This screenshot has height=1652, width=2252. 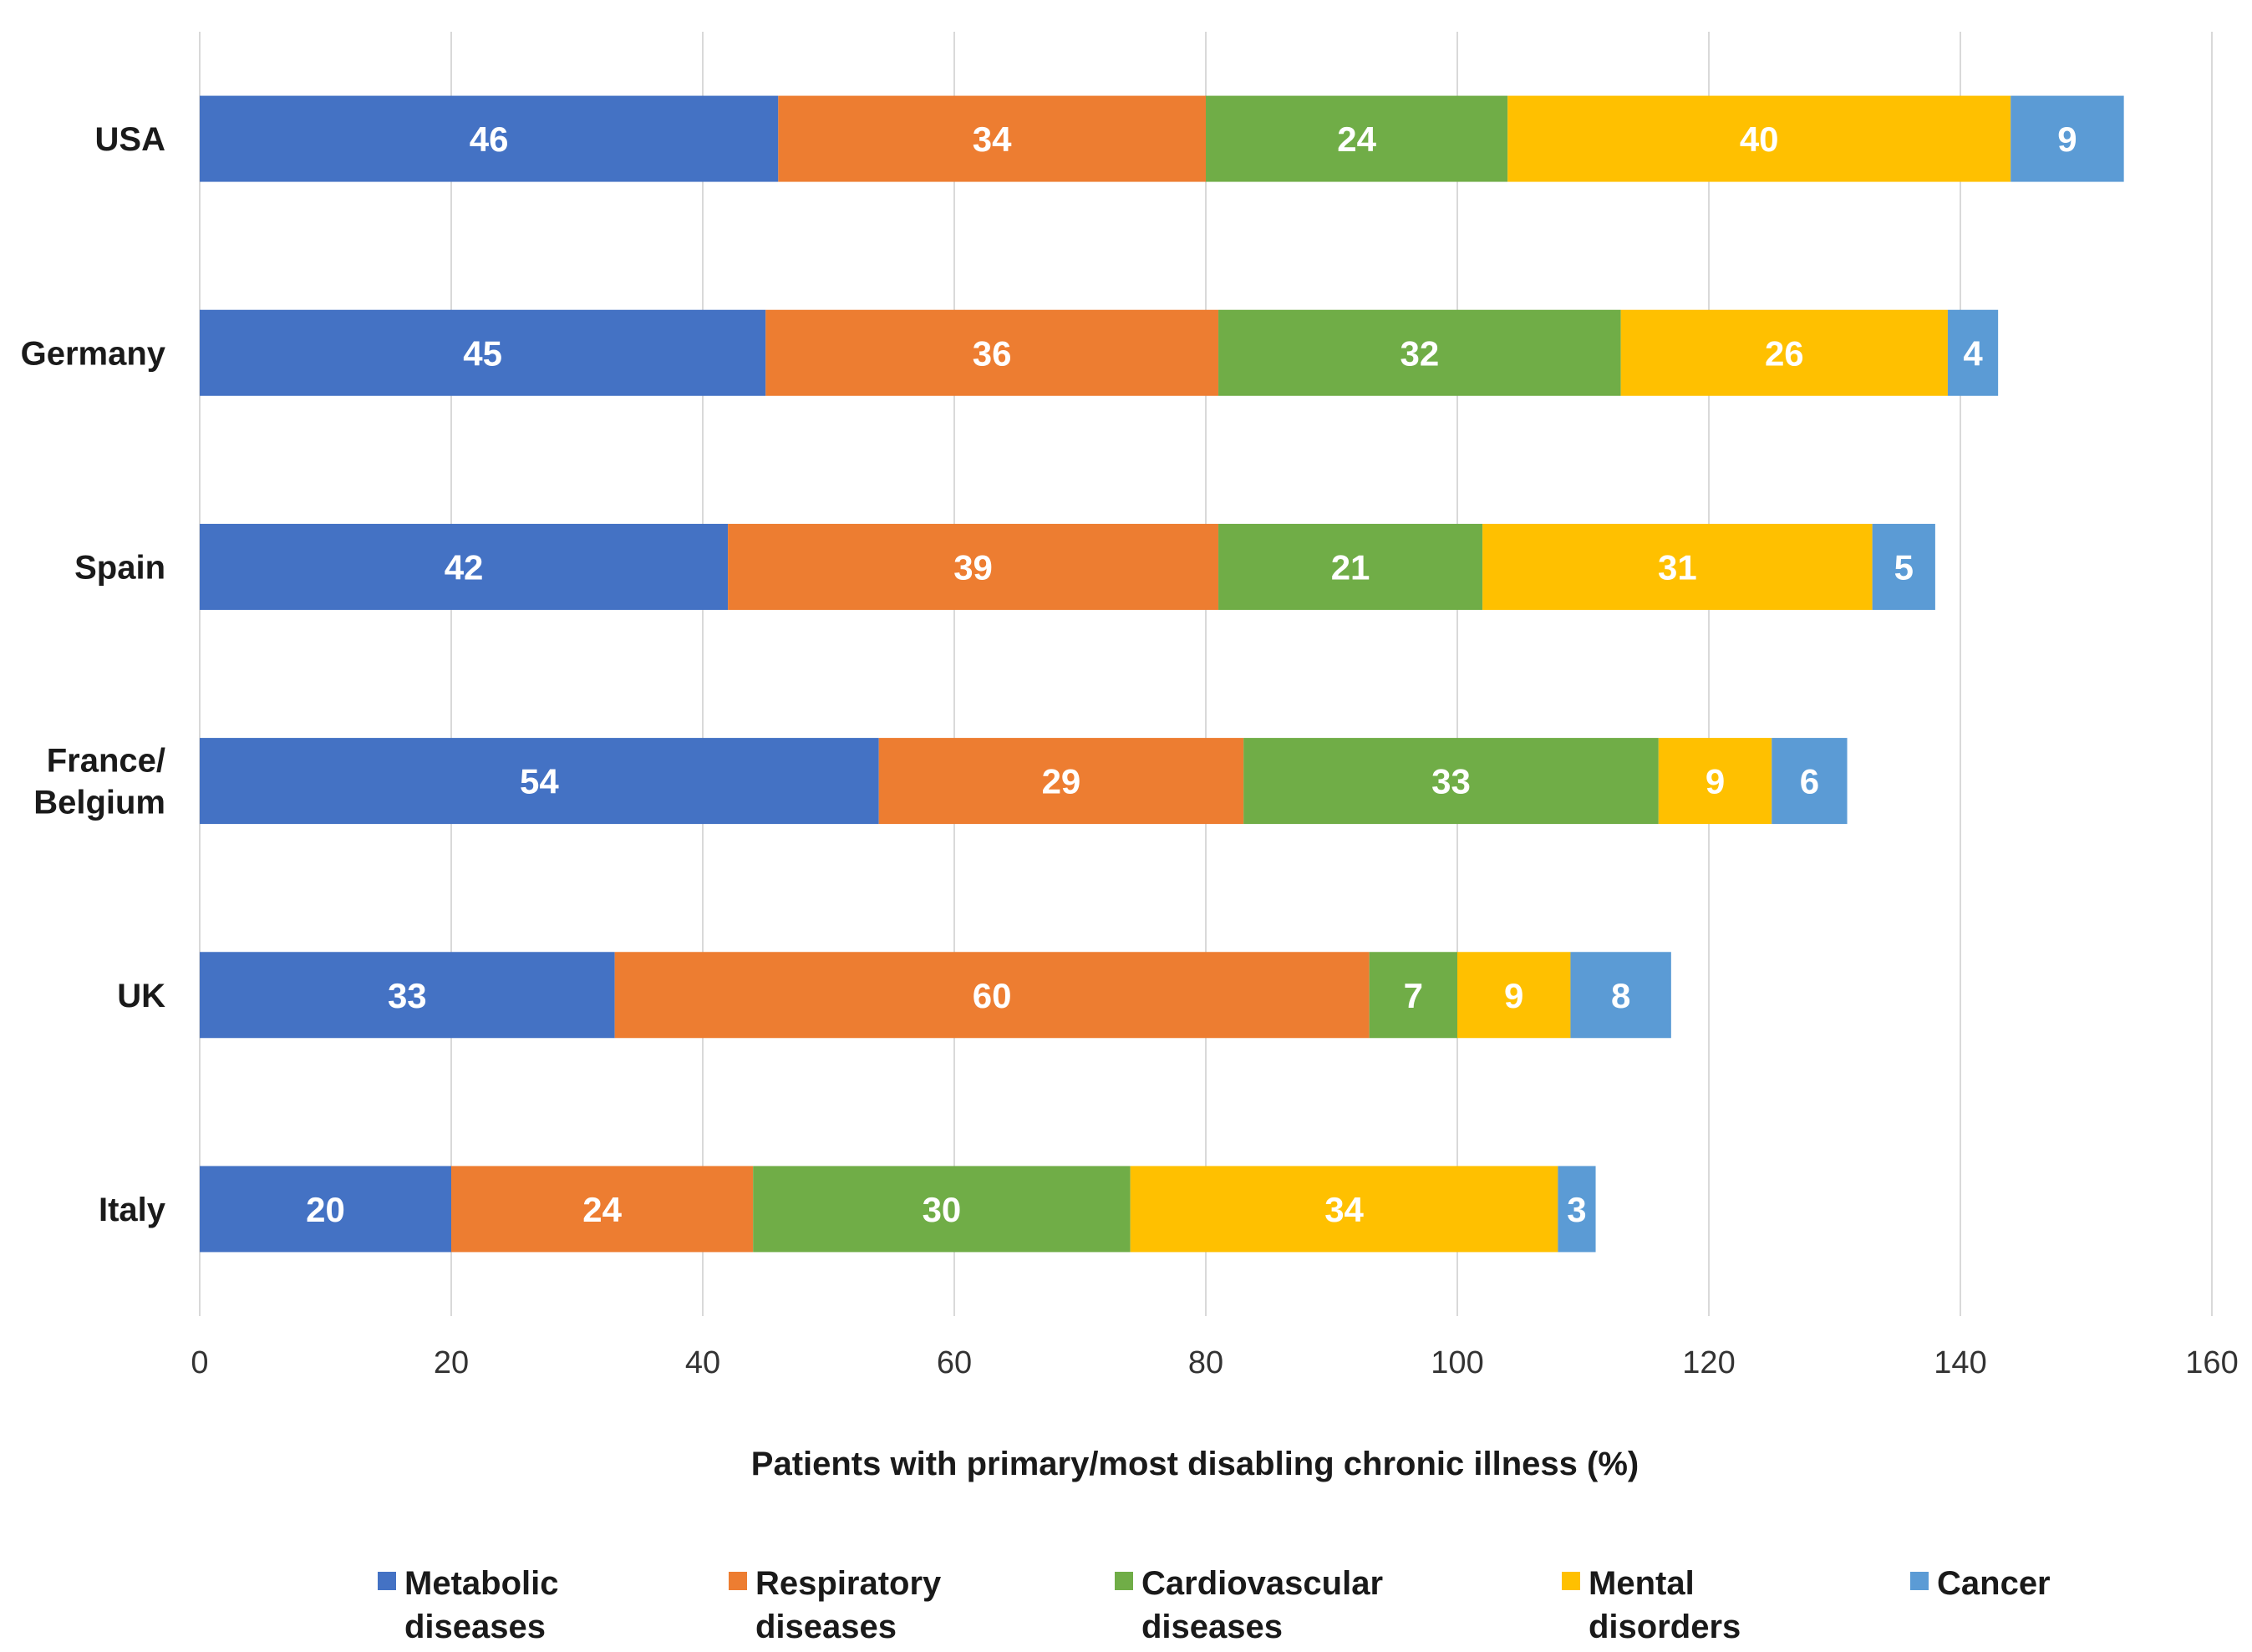 What do you see at coordinates (1960, 1363) in the screenshot?
I see `x-tick-label: 140` at bounding box center [1960, 1363].